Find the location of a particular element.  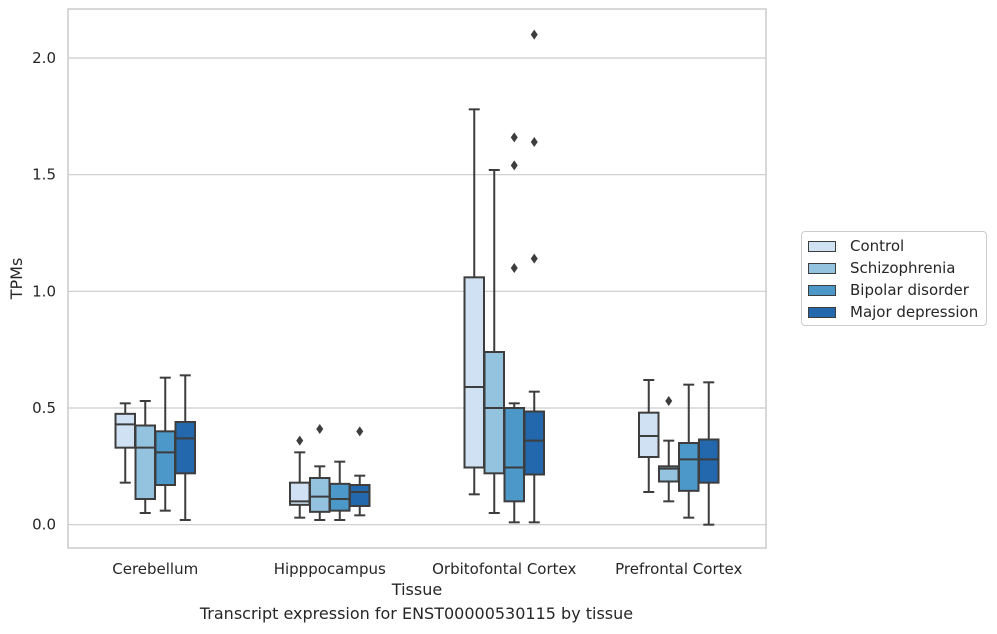

box-schizophrenia-prefrontal-cortex is located at coordinates (669, 449).